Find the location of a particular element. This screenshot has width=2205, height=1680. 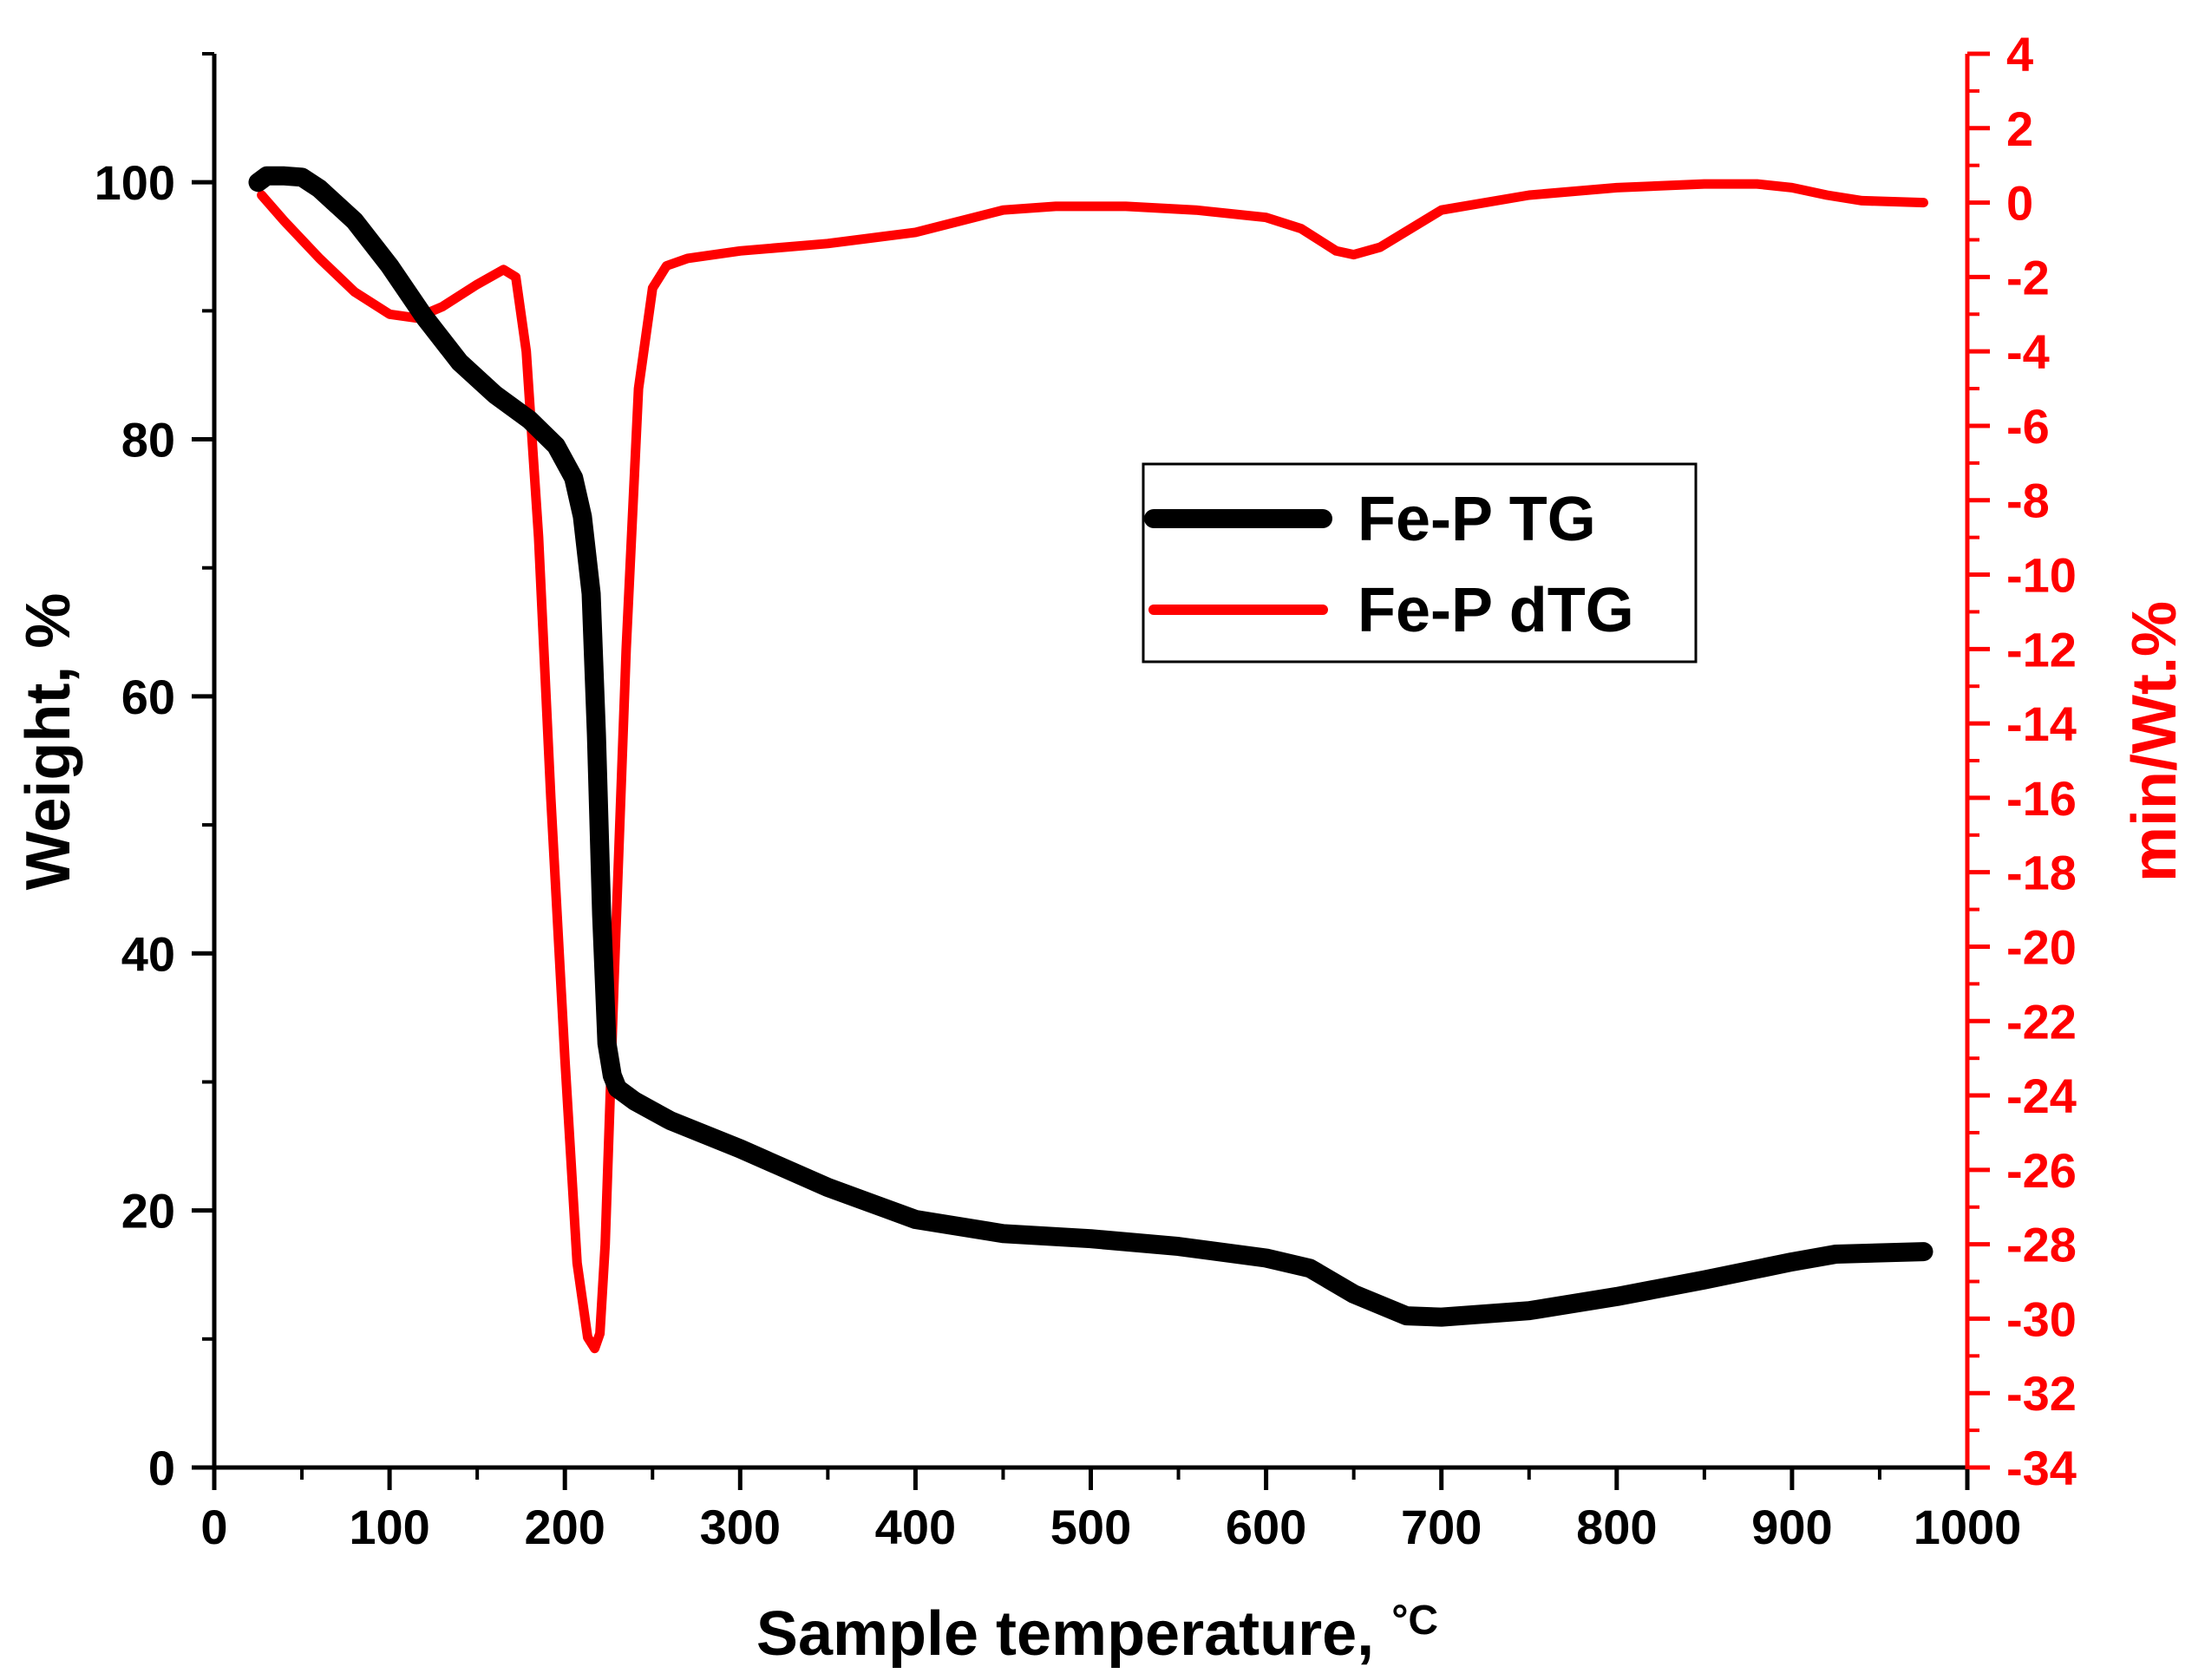

right-y-tick-label: 4 is located at coordinates (2019, 54).